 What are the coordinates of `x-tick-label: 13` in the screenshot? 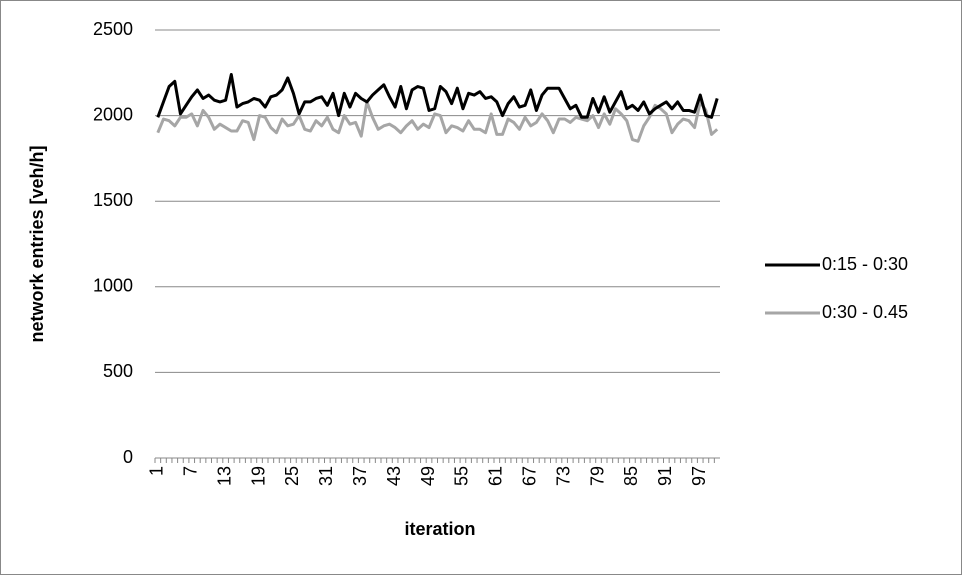 It's located at (224, 476).